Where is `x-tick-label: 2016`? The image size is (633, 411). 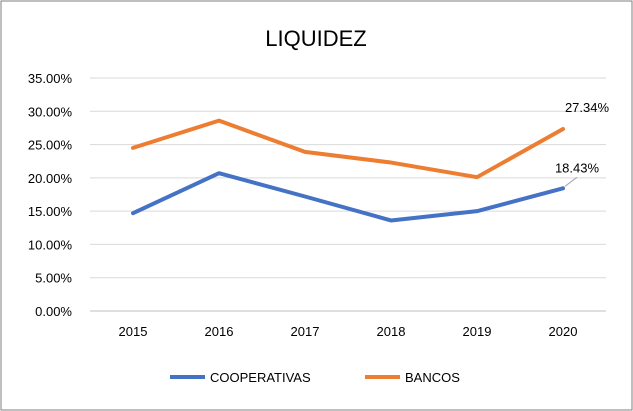 x-tick-label: 2016 is located at coordinates (219, 331).